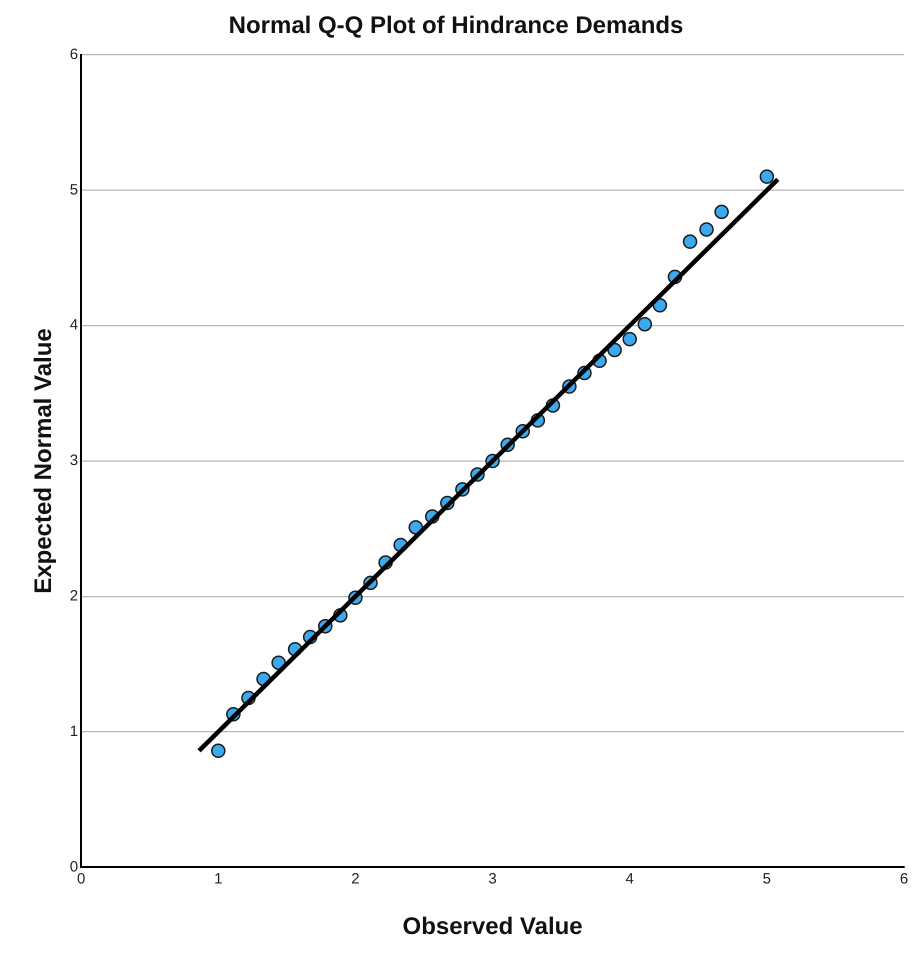  I want to click on y-tick-label: 5, so click(74, 189).